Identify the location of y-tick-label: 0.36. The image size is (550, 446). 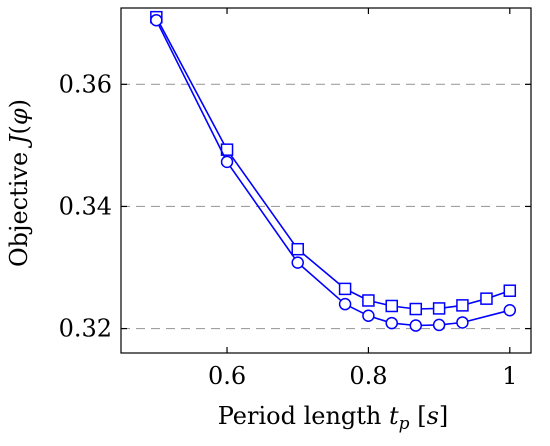
(85, 84).